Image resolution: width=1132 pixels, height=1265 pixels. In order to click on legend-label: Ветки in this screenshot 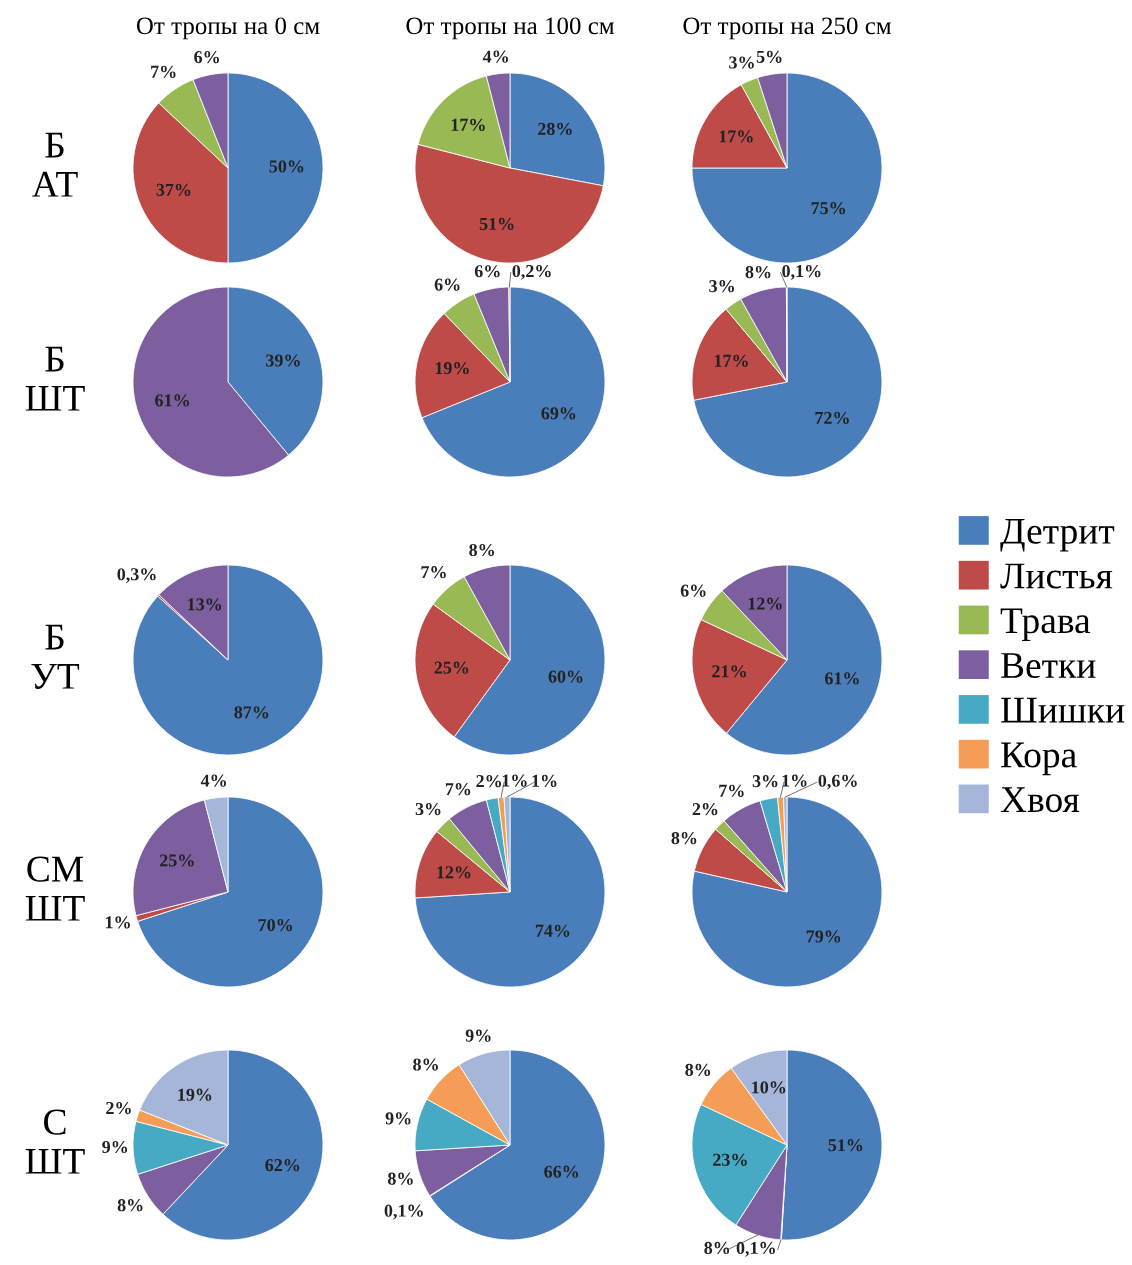, I will do `click(1048, 666)`.